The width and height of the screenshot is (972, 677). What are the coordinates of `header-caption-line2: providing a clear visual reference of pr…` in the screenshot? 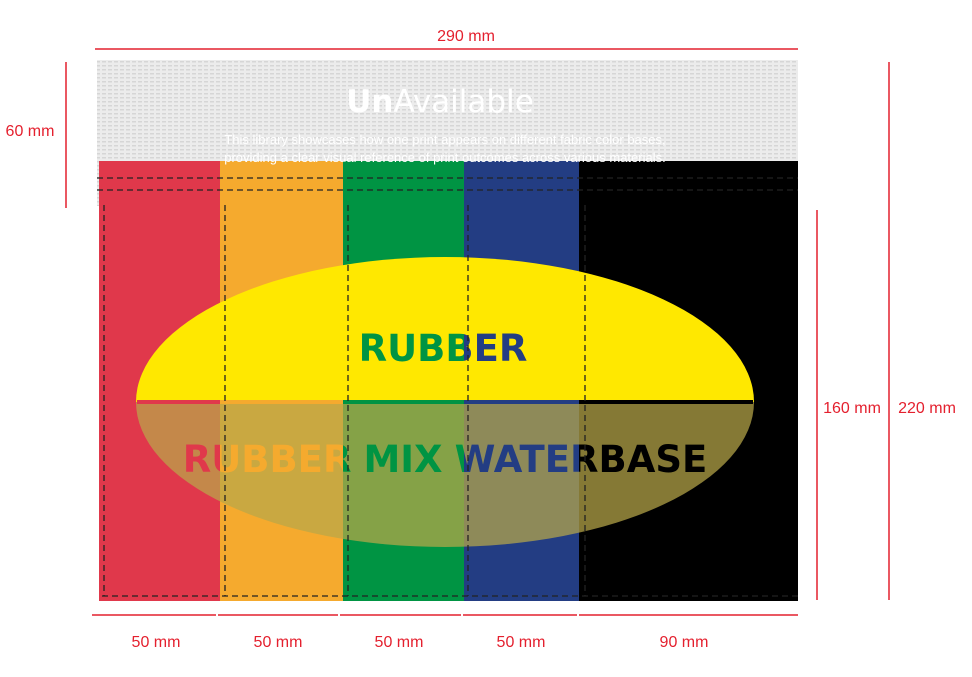 It's located at (444, 157).